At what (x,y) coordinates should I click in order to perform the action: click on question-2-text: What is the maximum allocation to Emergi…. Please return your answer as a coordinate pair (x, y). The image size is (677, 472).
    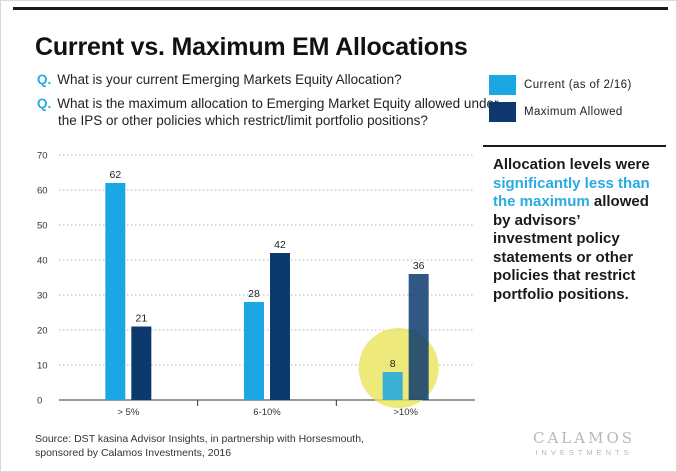
    Looking at the image, I should click on (278, 112).